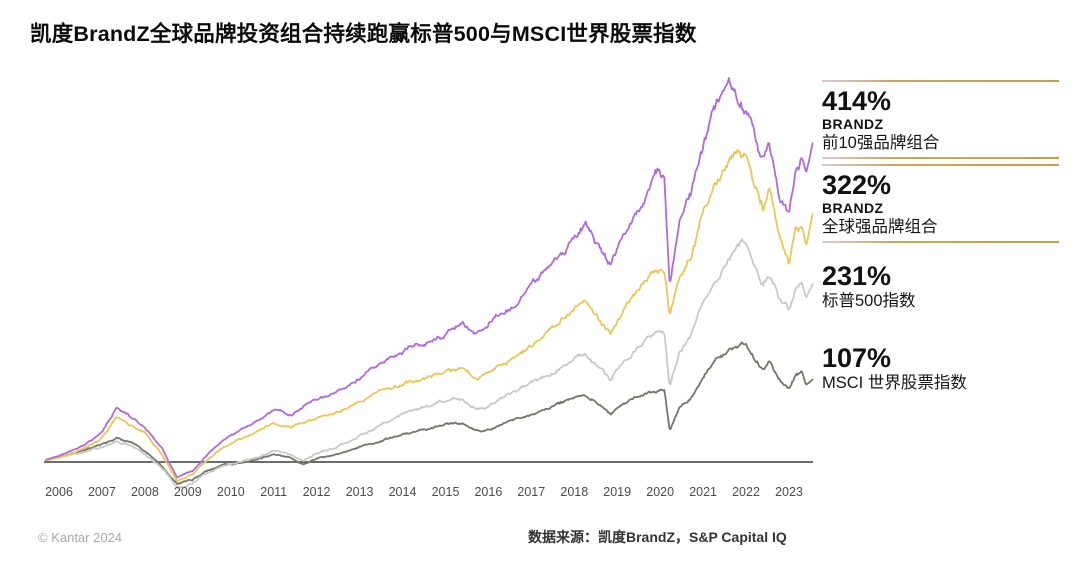  I want to click on legend-value: 414%, so click(857, 101).